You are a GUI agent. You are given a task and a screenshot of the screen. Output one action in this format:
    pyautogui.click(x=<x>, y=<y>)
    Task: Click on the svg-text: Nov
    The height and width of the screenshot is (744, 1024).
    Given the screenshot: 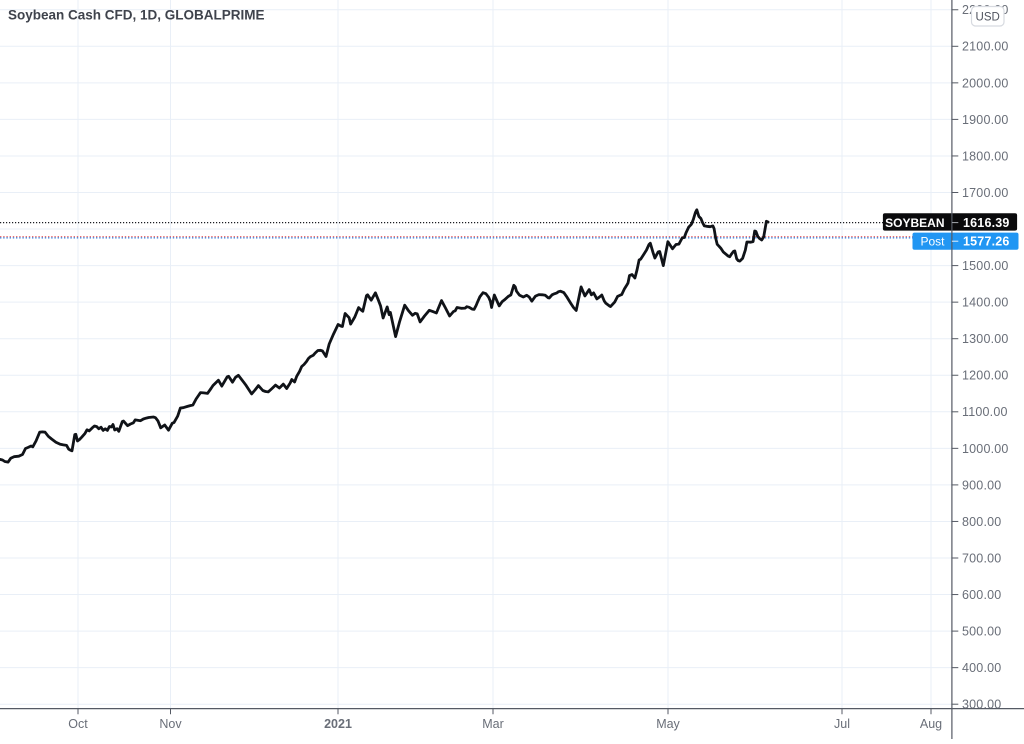 What is the action you would take?
    pyautogui.click(x=170, y=724)
    